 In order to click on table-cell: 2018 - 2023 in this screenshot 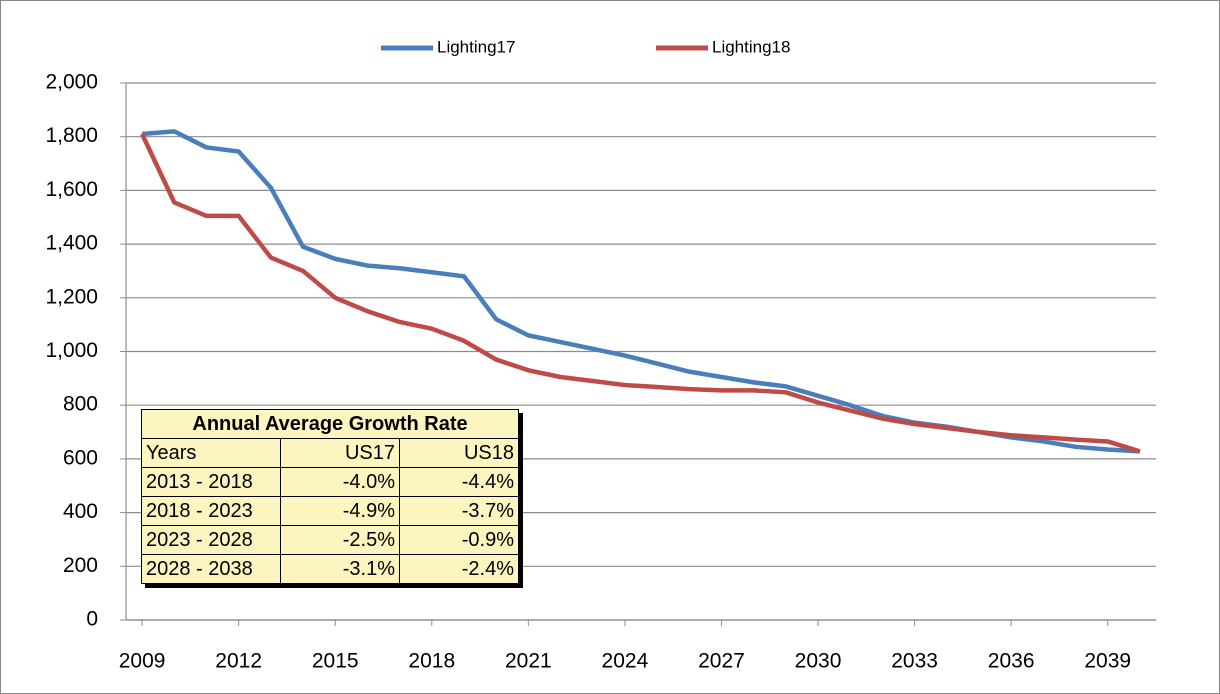, I will do `click(211, 511)`.